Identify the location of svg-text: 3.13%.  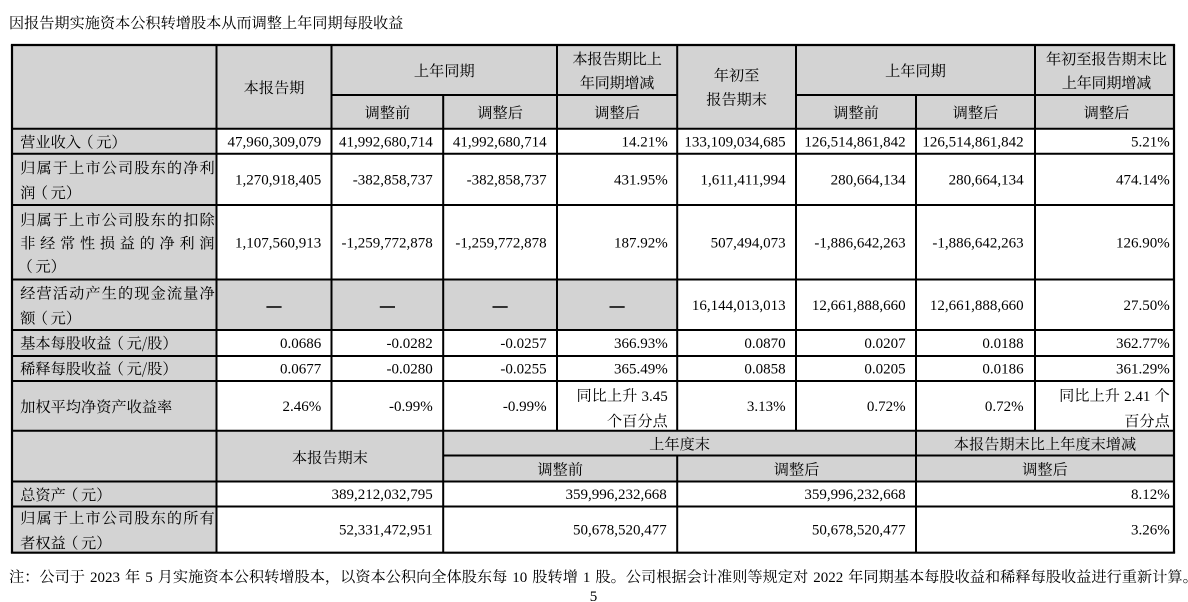
(766, 407).